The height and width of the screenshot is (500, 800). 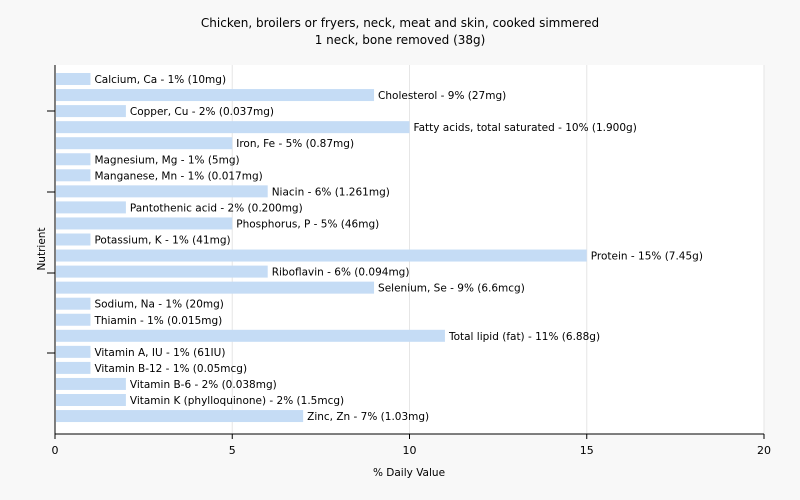 What do you see at coordinates (157, 321) in the screenshot?
I see `bar-label: Thiamin - 1% (0.015mg)` at bounding box center [157, 321].